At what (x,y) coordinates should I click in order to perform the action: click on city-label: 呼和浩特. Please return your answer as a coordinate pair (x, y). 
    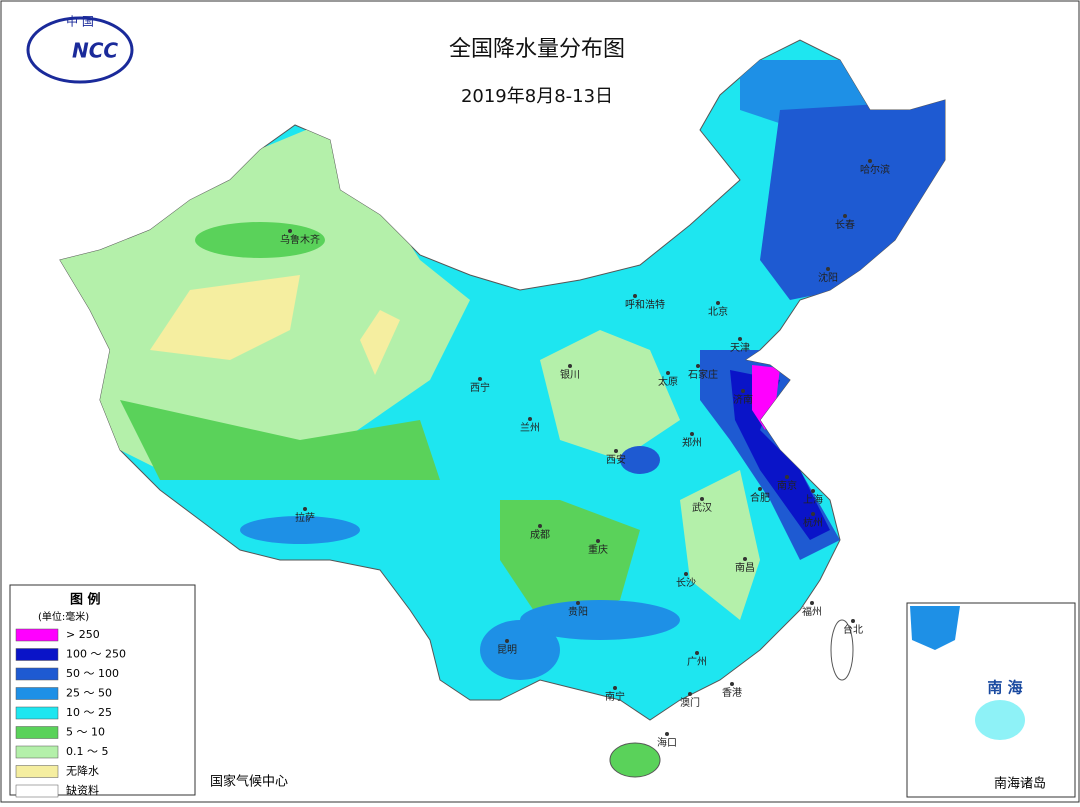
    Looking at the image, I should click on (645, 305).